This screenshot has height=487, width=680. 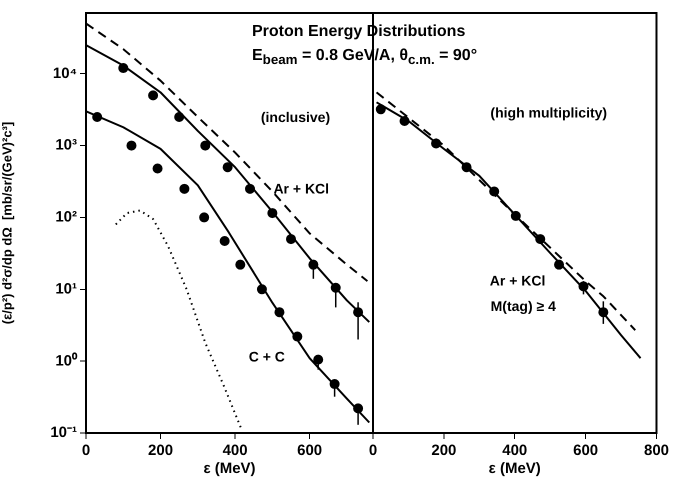 I want to click on y-tick-label: 10⁰, so click(x=66, y=360).